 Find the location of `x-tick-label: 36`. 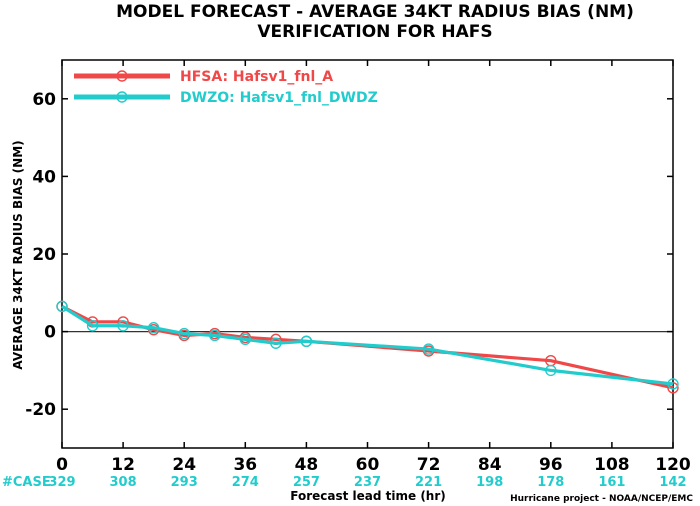

x-tick-label: 36 is located at coordinates (245, 465).